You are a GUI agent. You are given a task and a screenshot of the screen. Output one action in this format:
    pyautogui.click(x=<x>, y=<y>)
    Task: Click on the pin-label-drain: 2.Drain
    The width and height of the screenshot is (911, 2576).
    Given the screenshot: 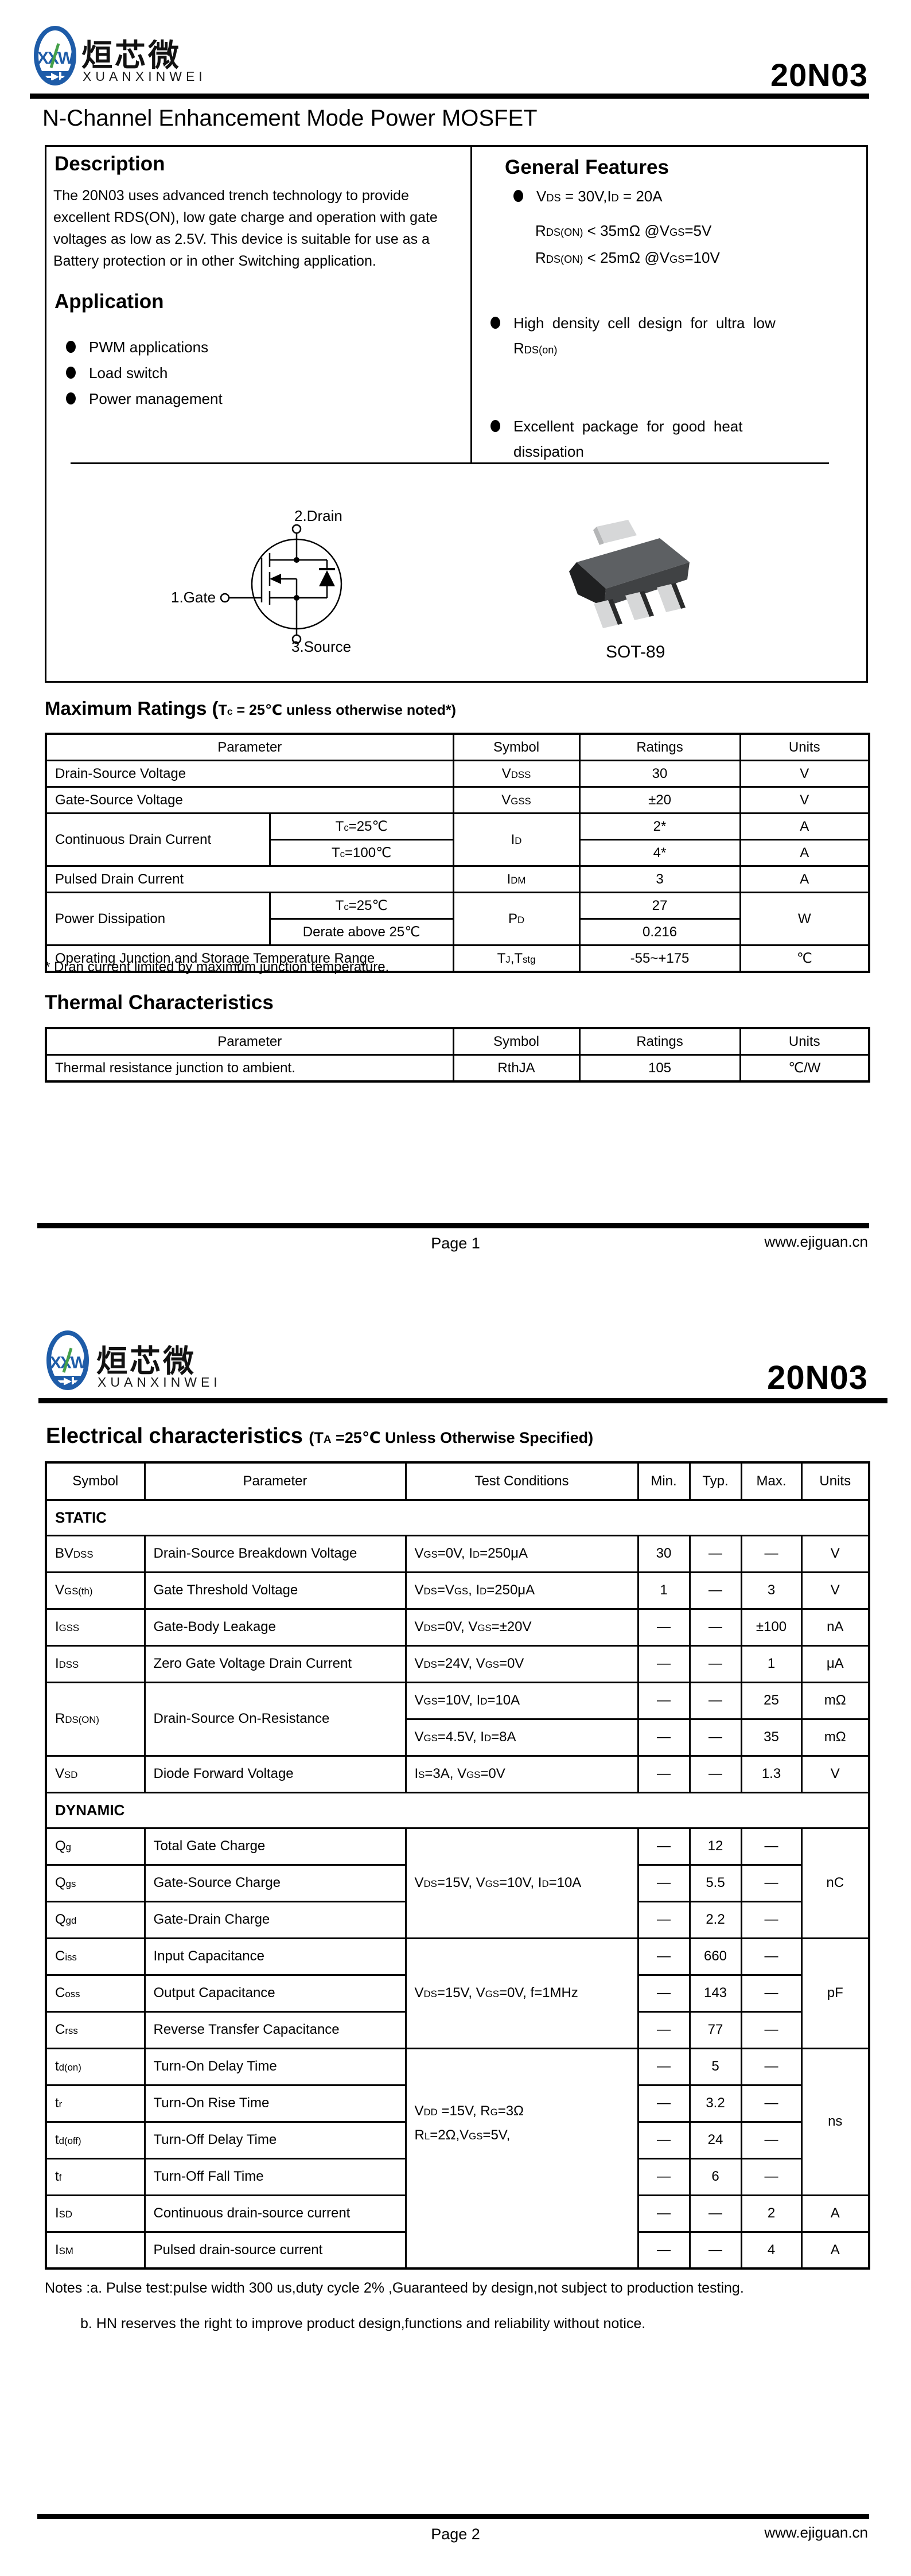 What is the action you would take?
    pyautogui.click(x=318, y=515)
    